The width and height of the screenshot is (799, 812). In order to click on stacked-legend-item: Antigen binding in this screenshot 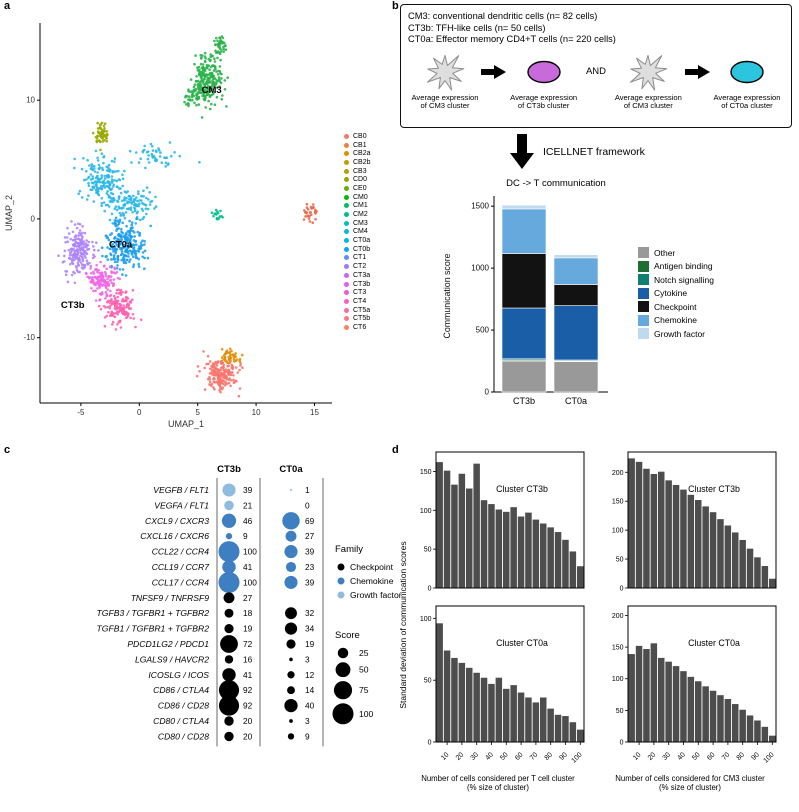, I will do `click(676, 267)`.